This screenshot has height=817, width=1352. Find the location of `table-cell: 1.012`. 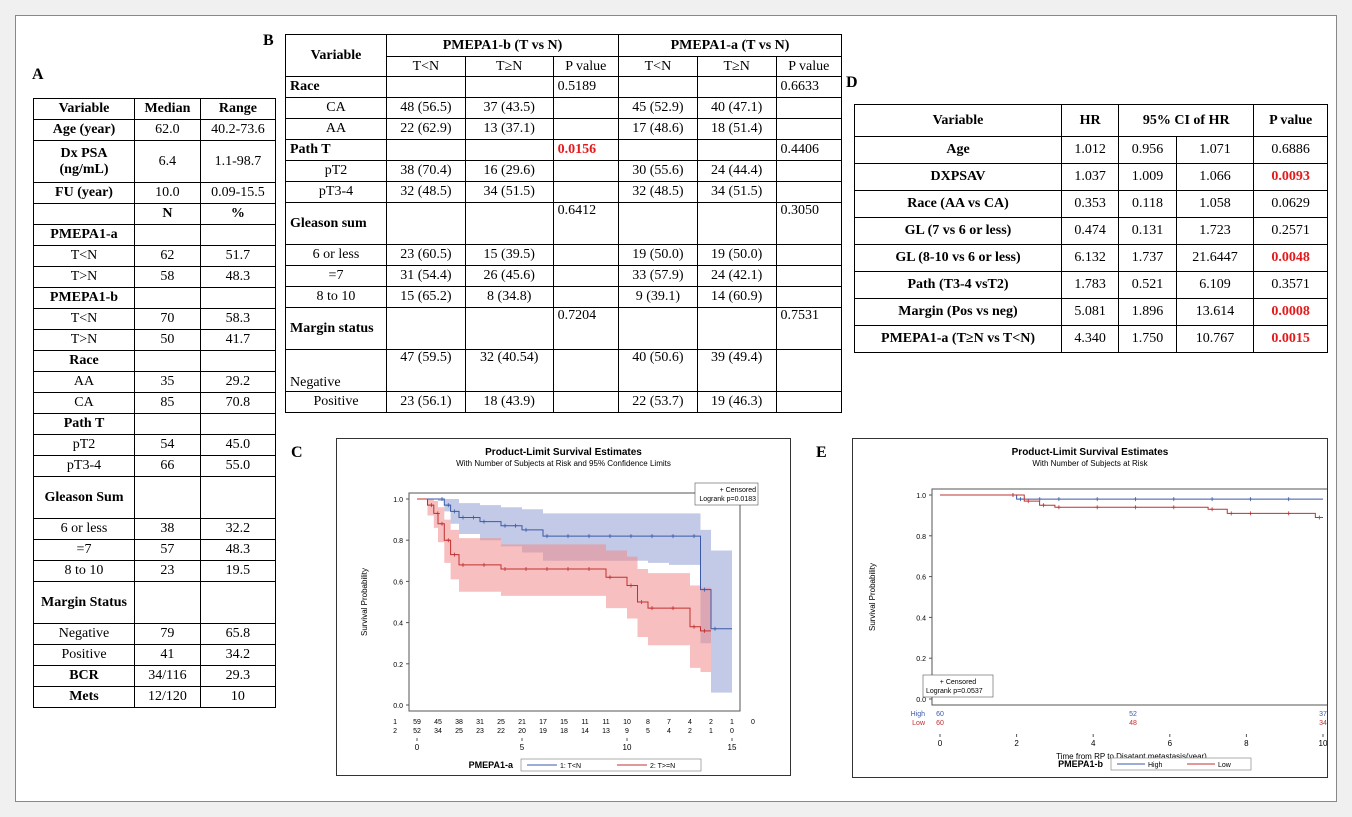

table-cell: 1.012 is located at coordinates (1090, 150).